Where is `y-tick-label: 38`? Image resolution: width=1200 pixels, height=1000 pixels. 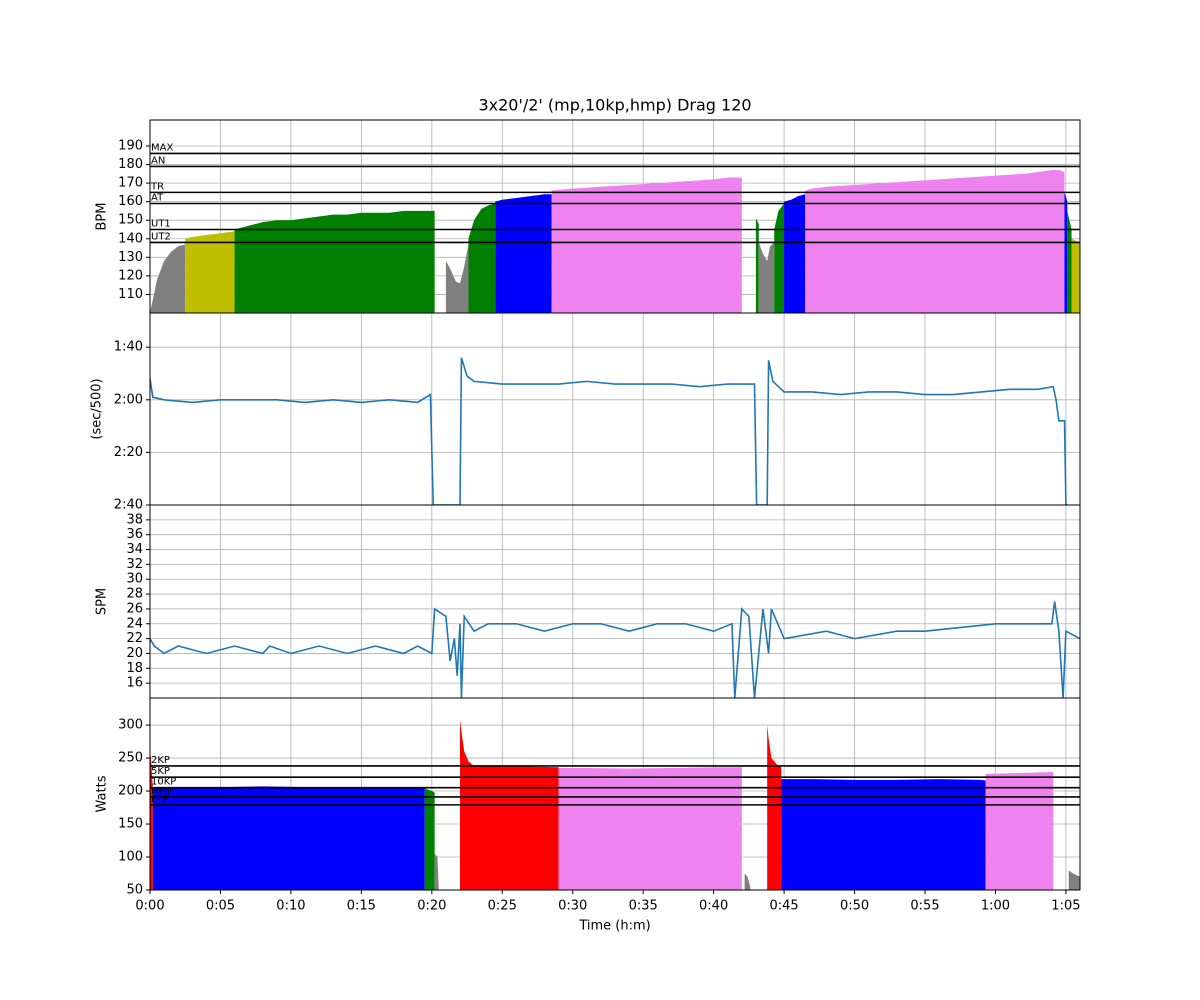
y-tick-label: 38 is located at coordinates (134, 519).